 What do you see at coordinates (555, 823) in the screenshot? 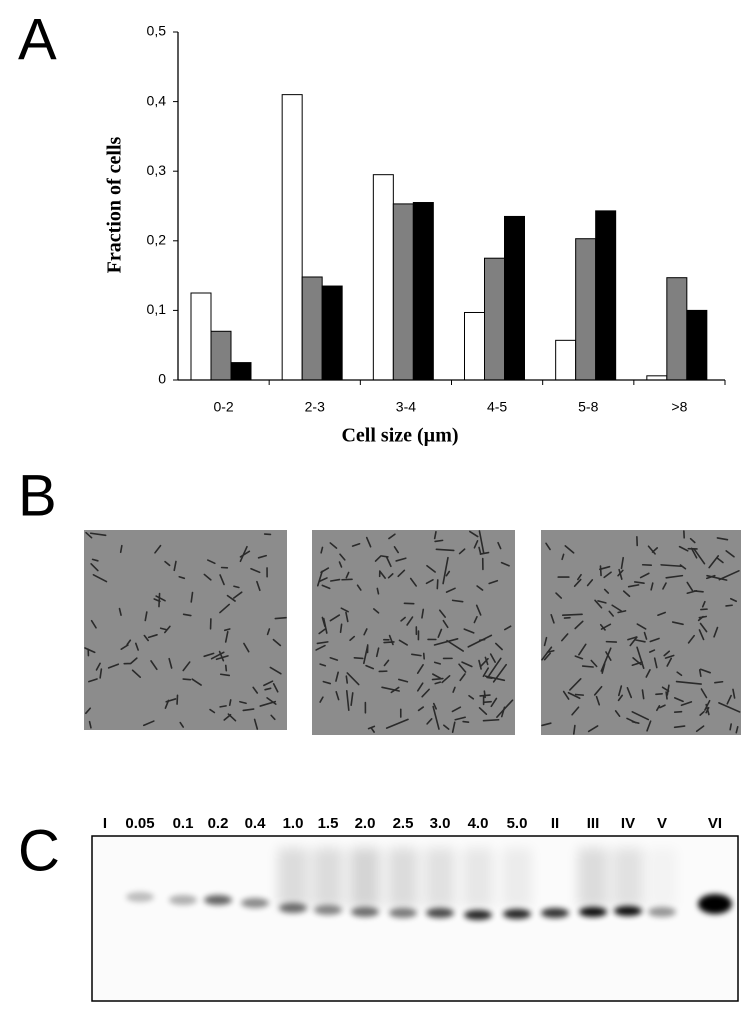
I see `lane-label: II` at bounding box center [555, 823].